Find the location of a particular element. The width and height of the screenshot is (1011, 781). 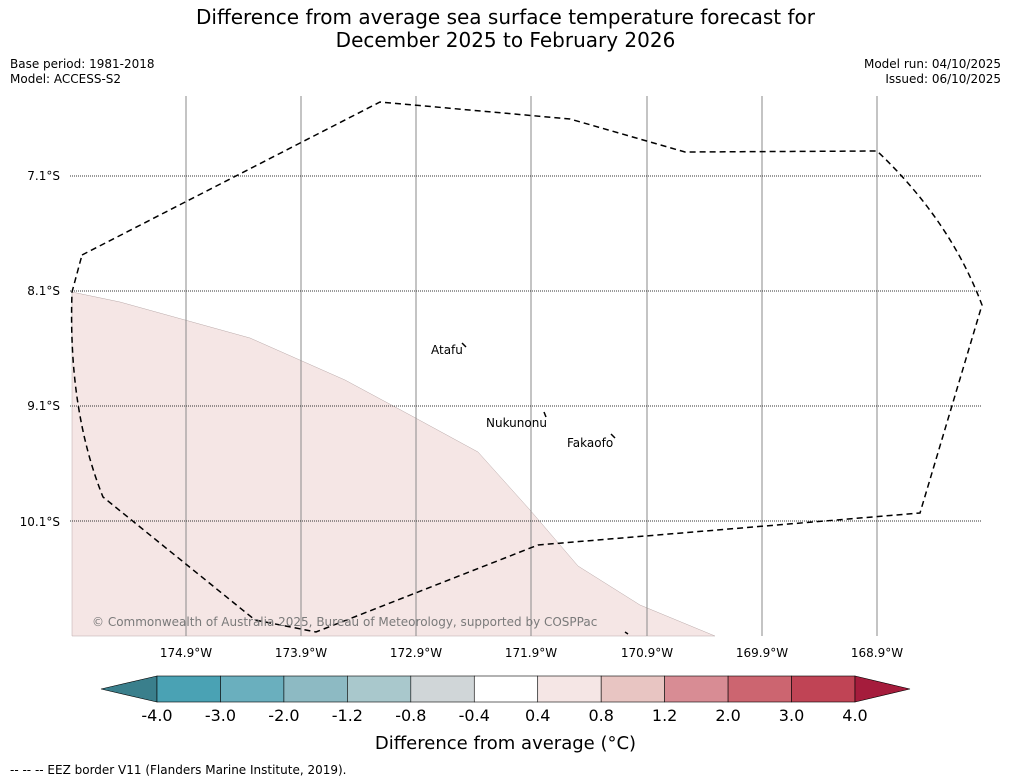

lon-label-3: 172.9°W is located at coordinates (416, 653).